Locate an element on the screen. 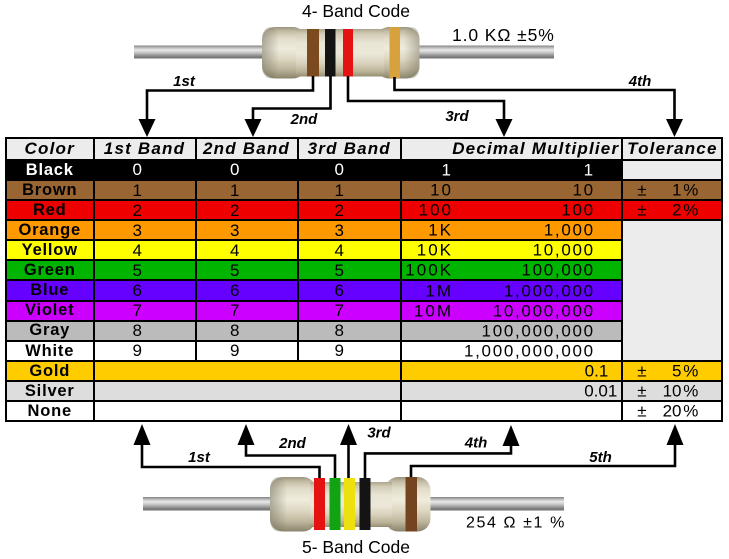 This screenshot has width=729, height=559. svg-text: 4- Band Code is located at coordinates (356, 11).